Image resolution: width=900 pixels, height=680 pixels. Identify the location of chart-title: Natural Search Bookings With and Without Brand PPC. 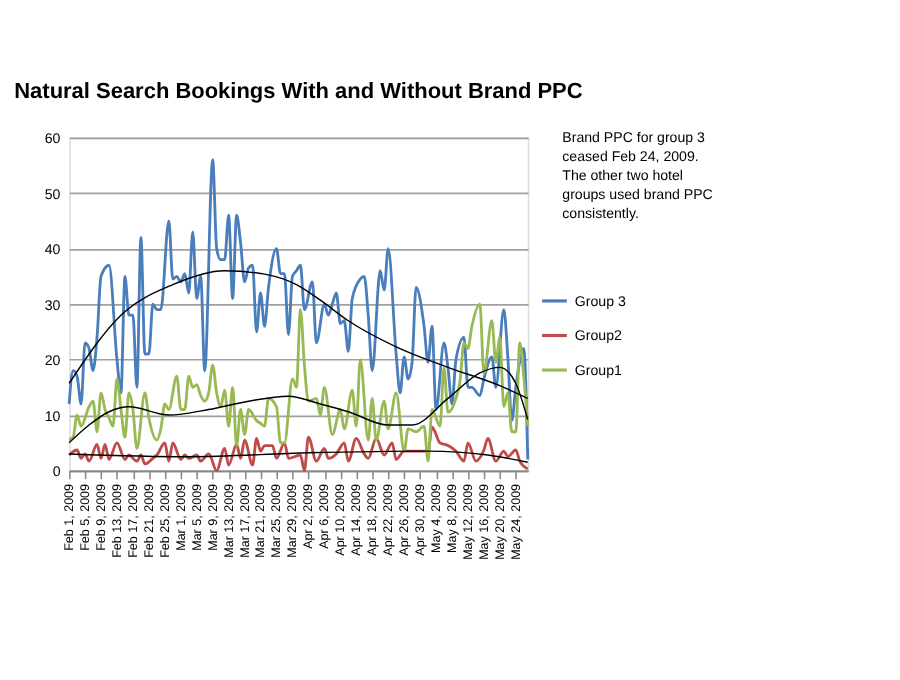
(298, 92).